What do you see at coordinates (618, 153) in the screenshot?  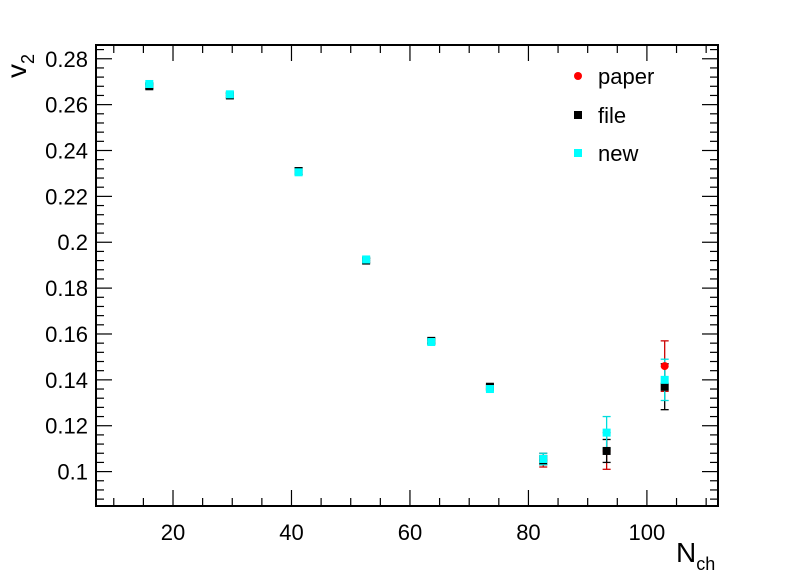 I see `legend-label-new: new` at bounding box center [618, 153].